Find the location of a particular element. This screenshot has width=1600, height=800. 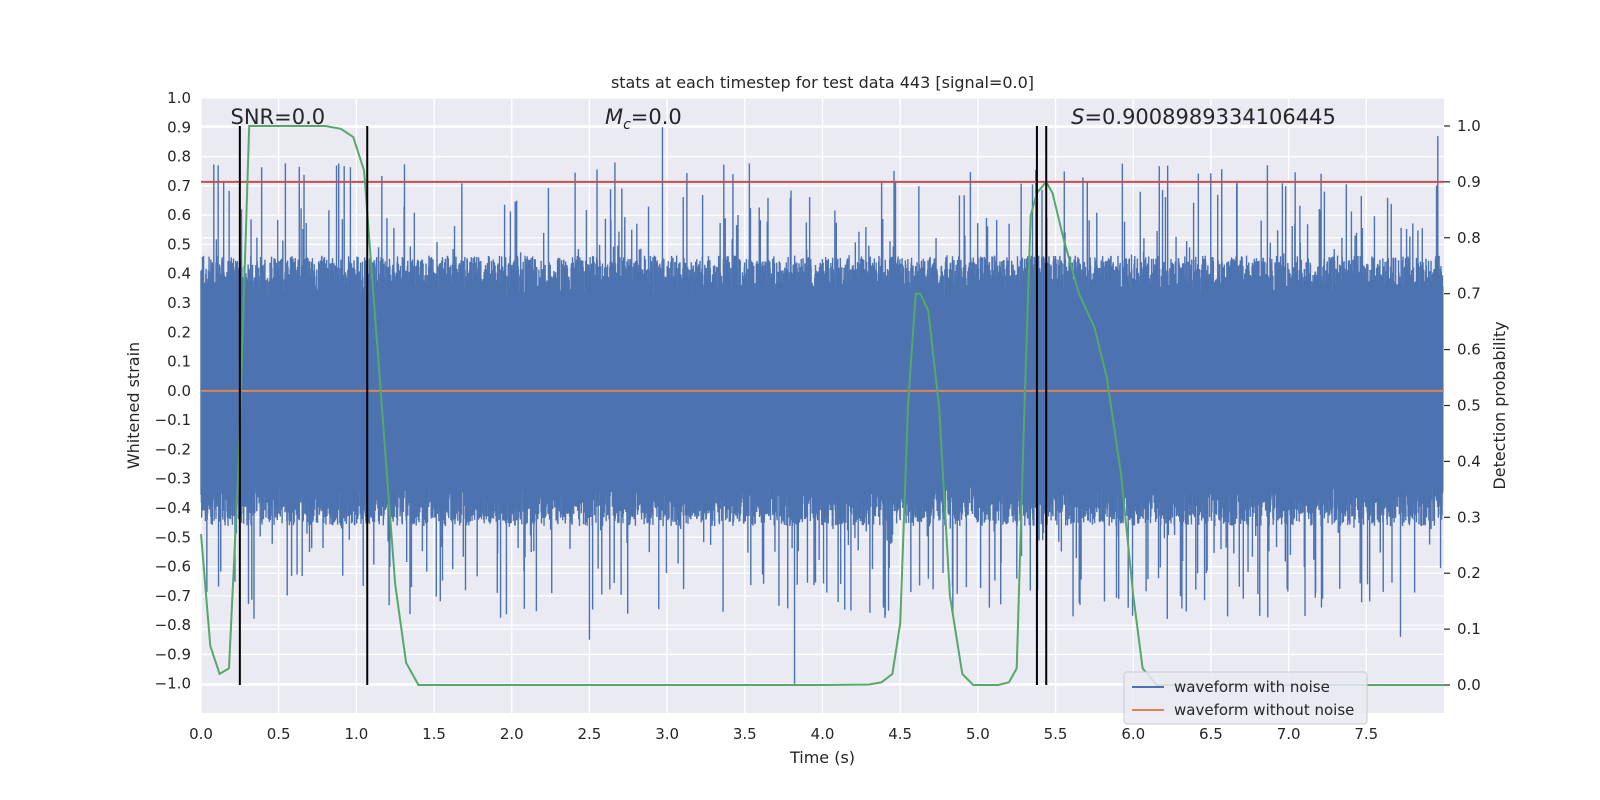

x-axis-label: Time (s) is located at coordinates (822, 757).